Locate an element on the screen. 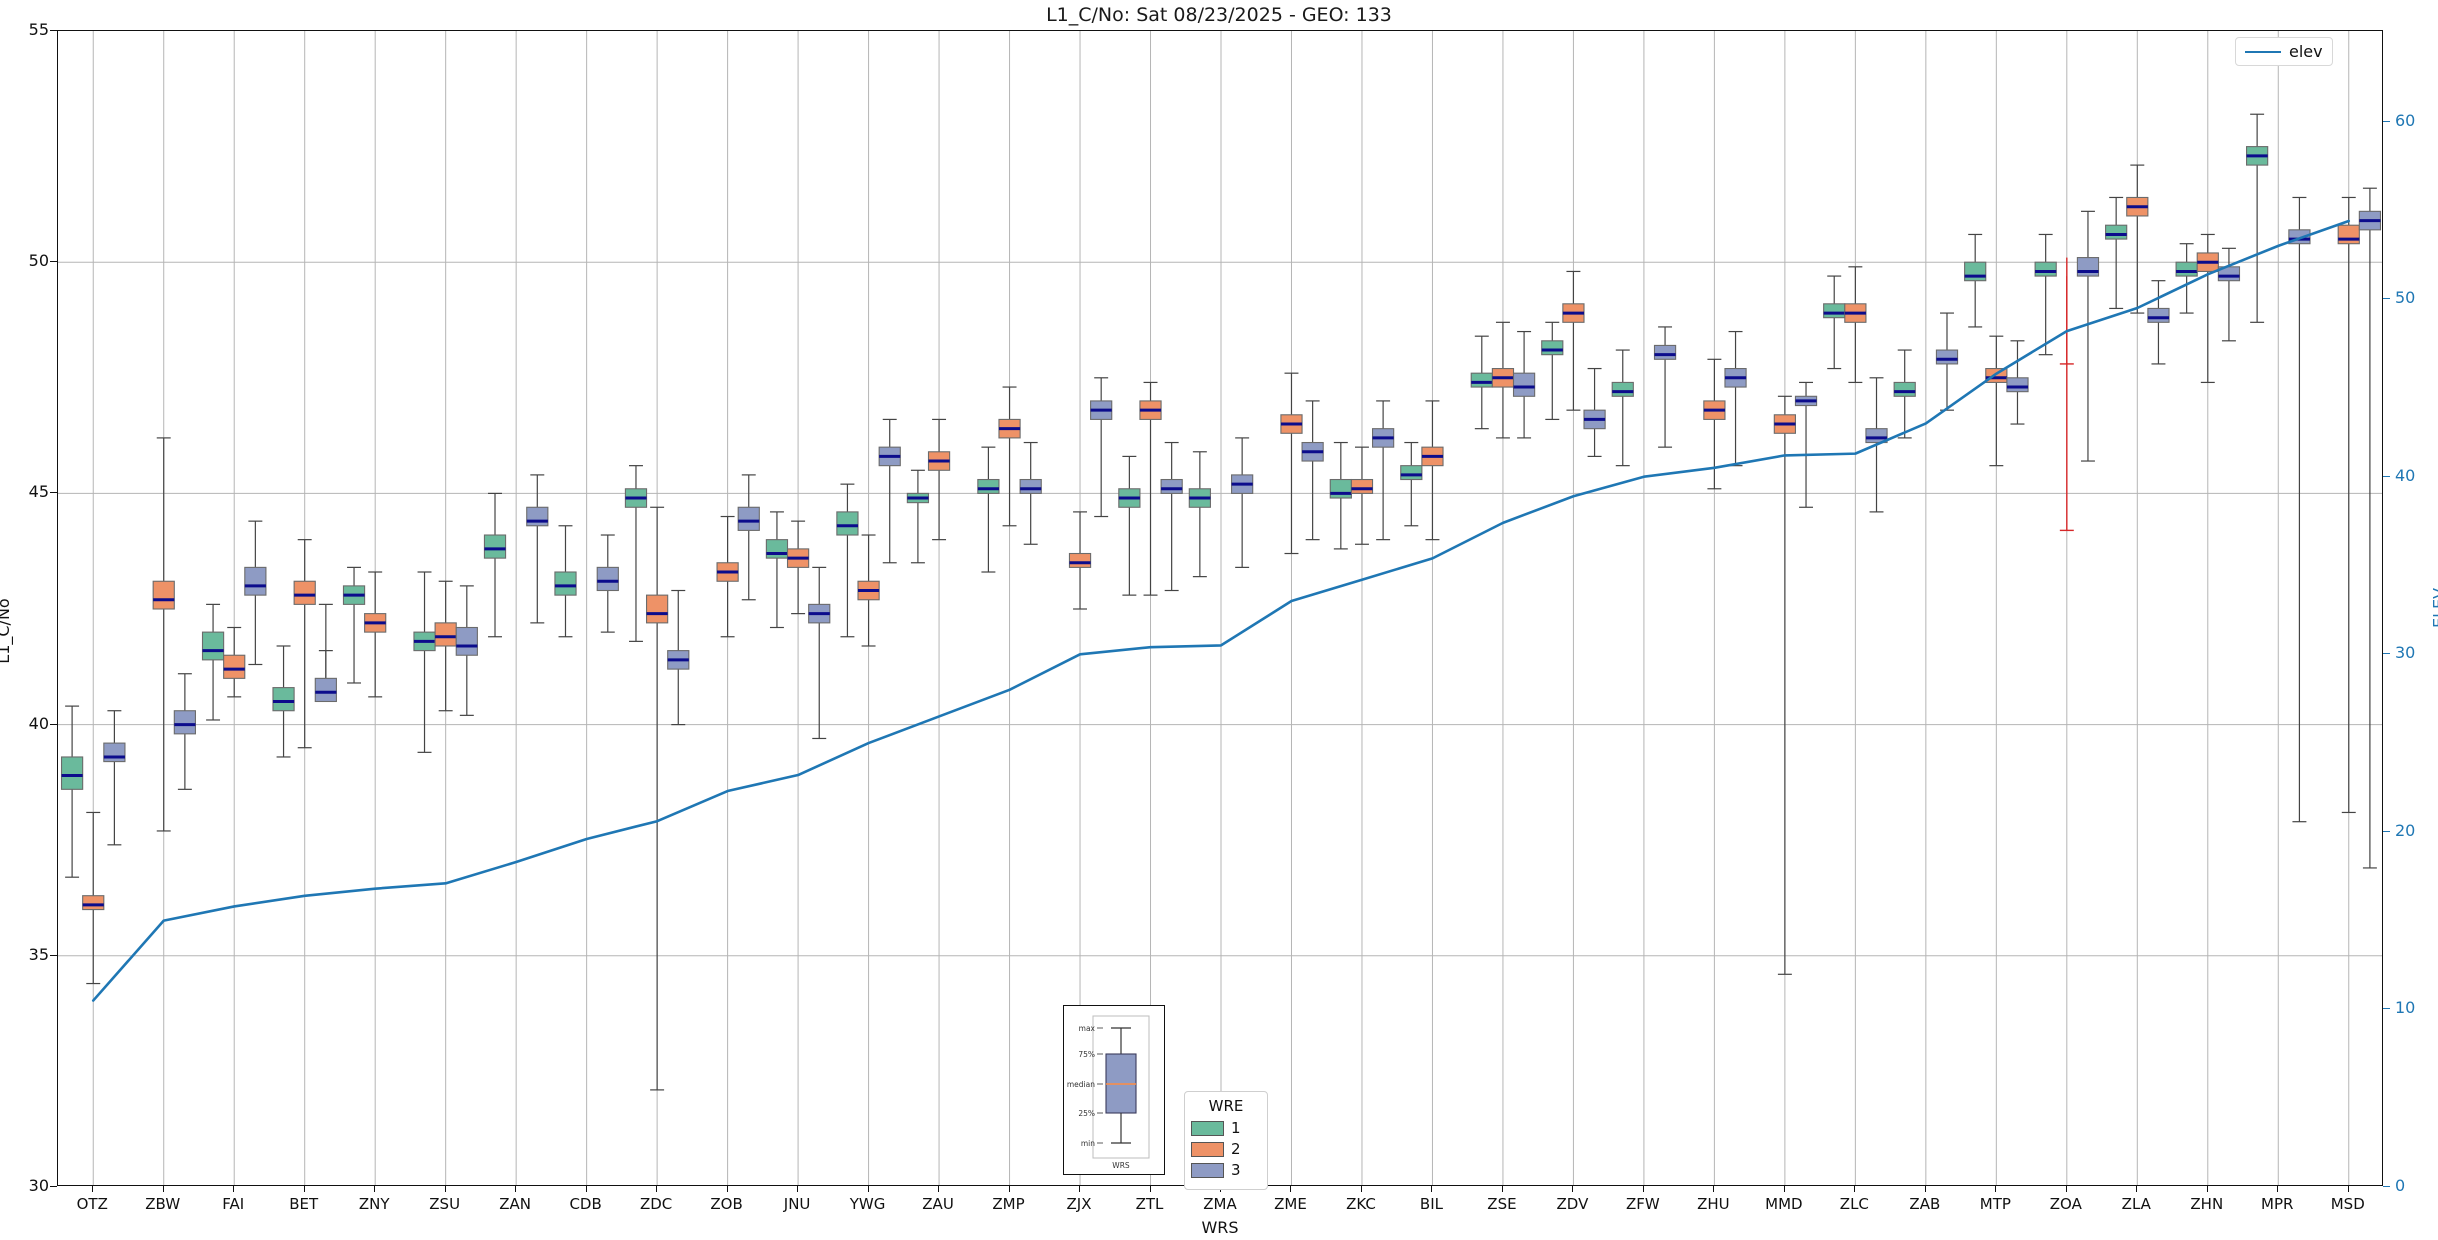  y-axis-right-tick: 50 is located at coordinates (2405, 298).